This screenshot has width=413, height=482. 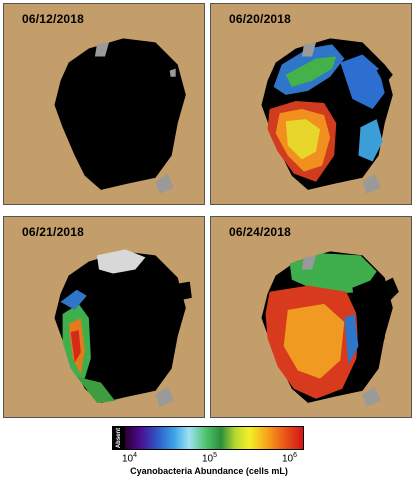 I want to click on absent-label: Absent, so click(x=119, y=438).